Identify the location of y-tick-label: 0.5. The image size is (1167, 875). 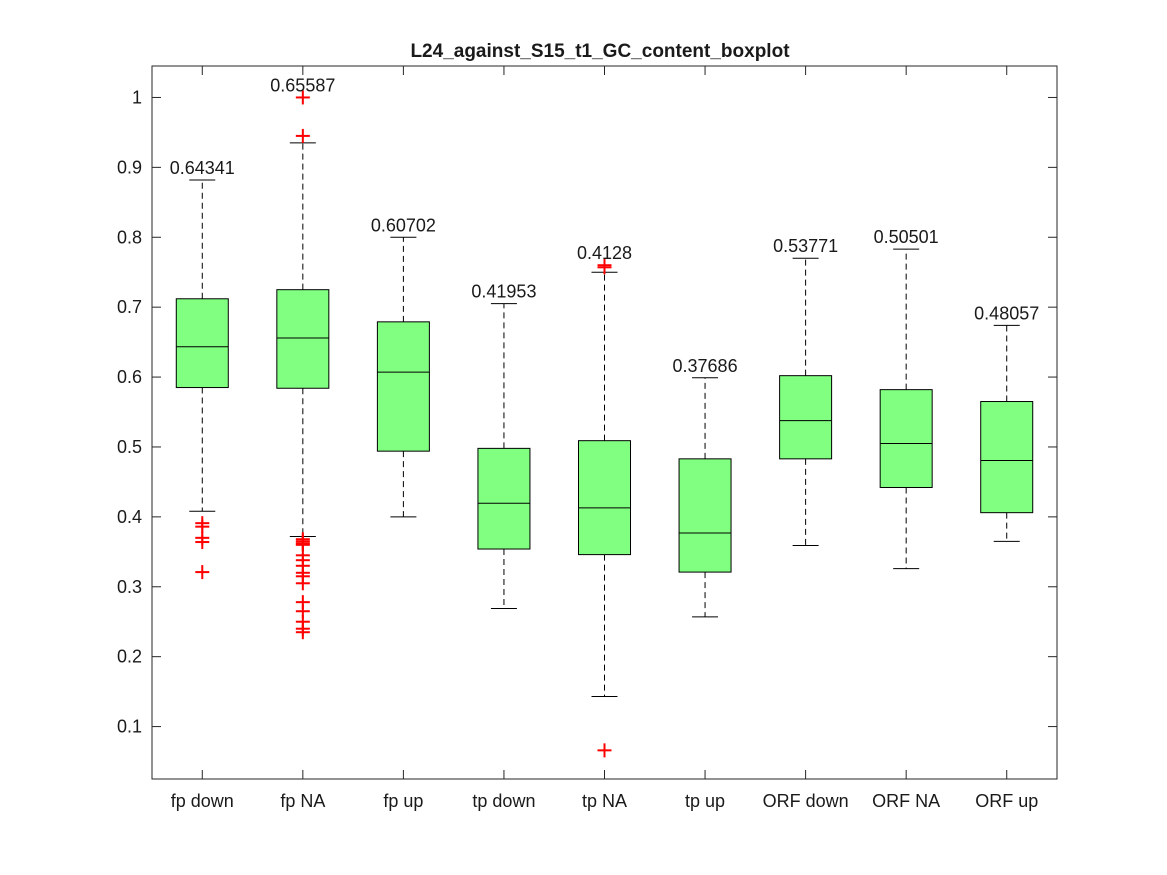
(129, 447).